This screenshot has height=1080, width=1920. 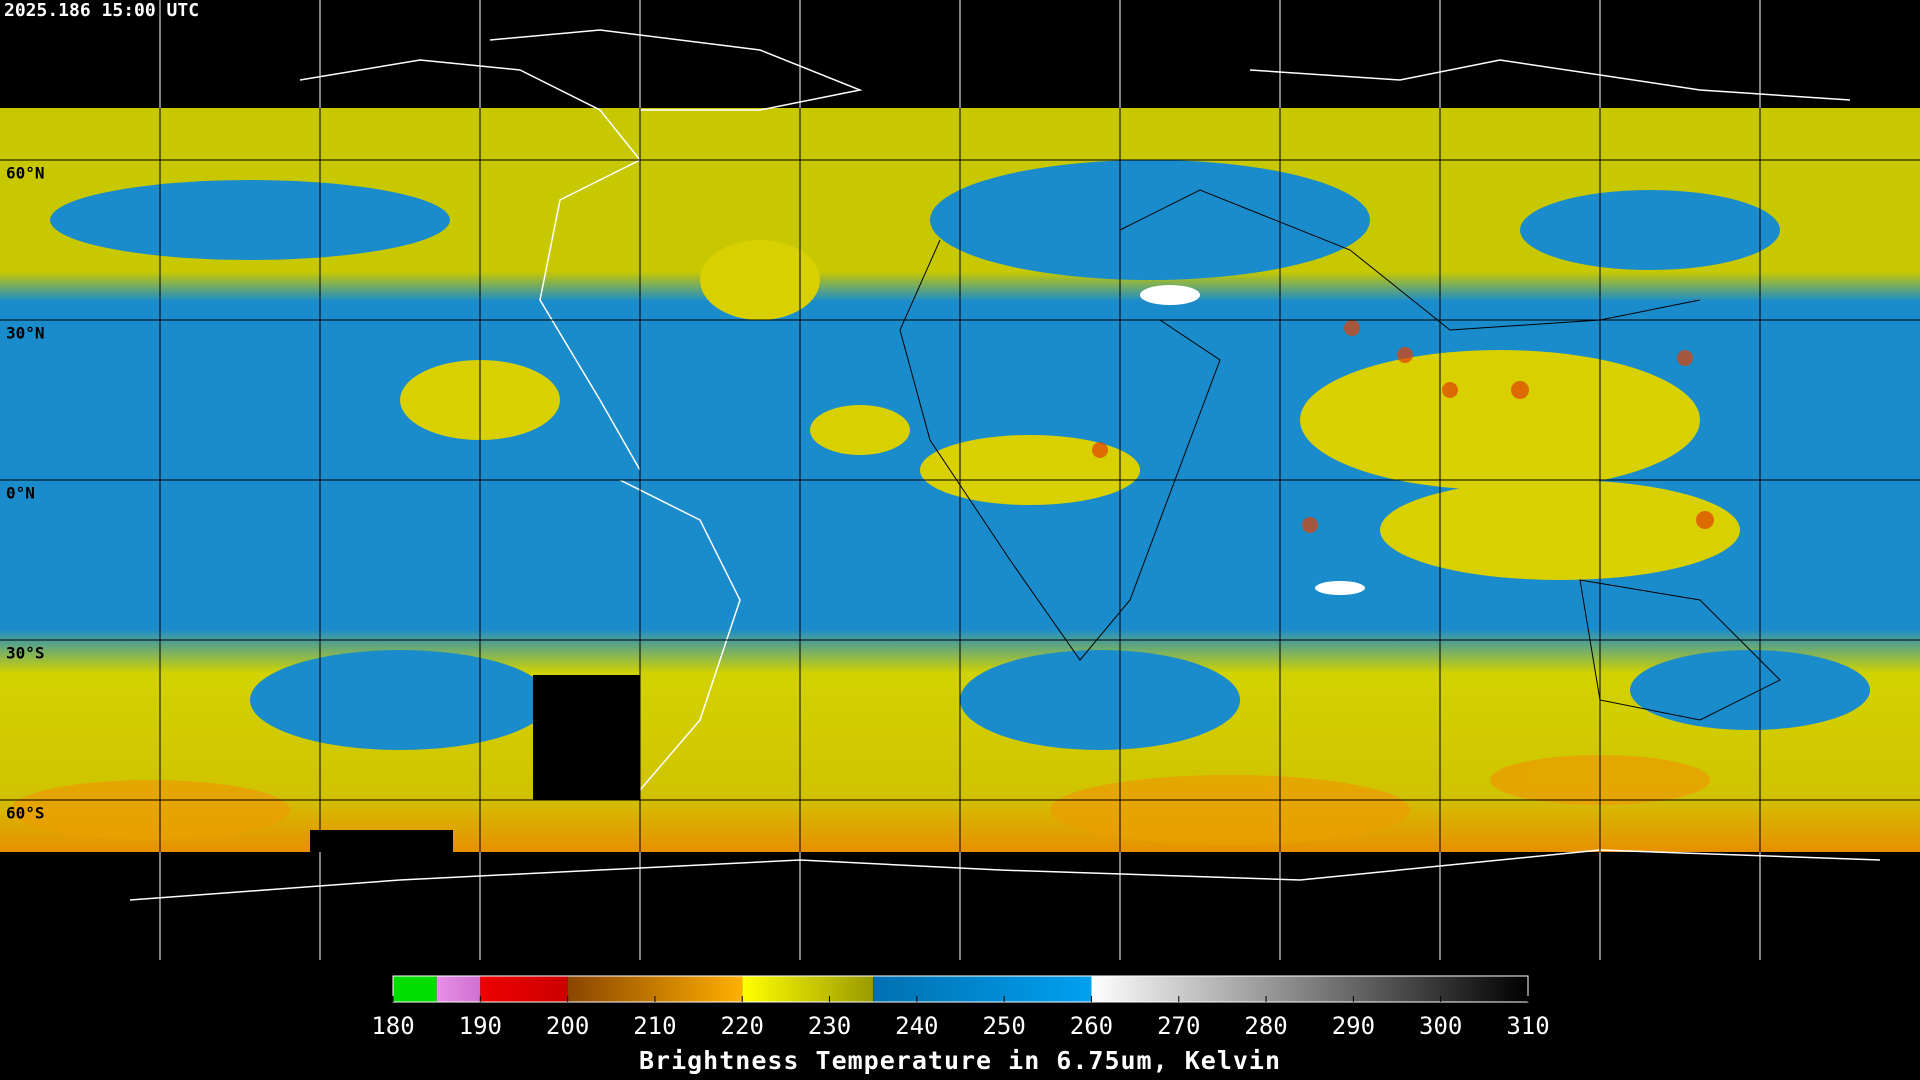 What do you see at coordinates (1353, 1026) in the screenshot?
I see `colorbar-tick-label: 290` at bounding box center [1353, 1026].